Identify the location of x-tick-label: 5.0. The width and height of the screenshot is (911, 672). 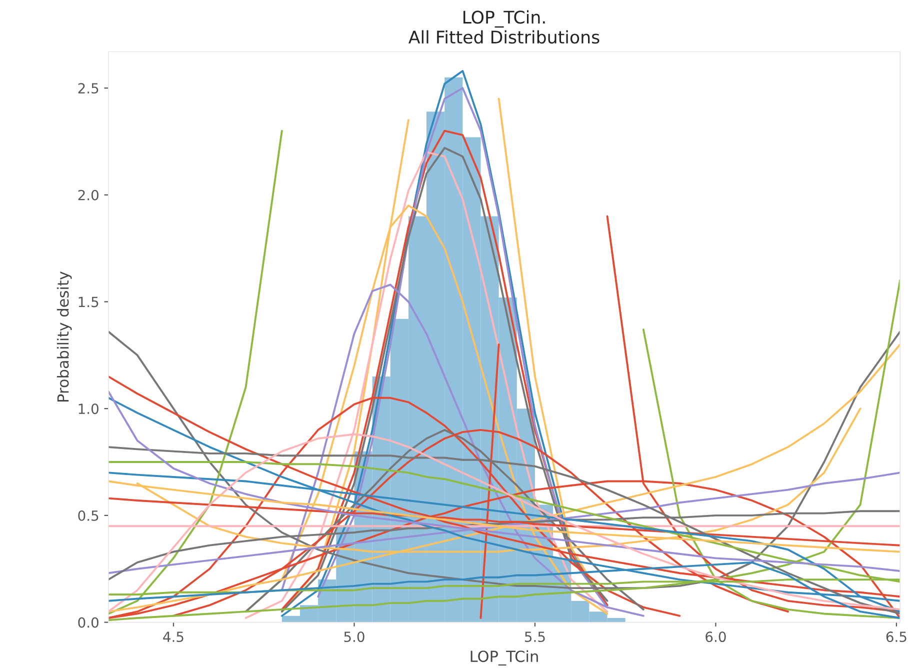
(354, 637).